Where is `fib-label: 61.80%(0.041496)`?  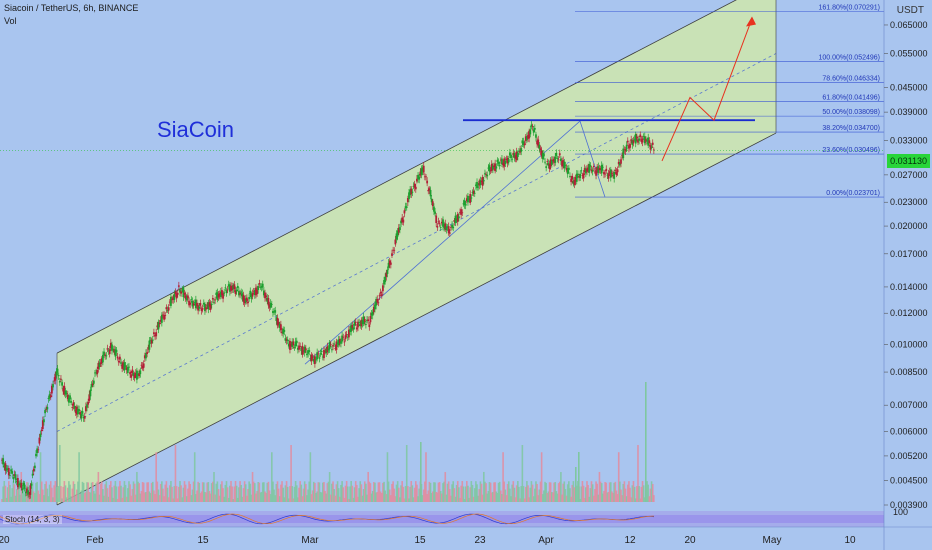
fib-label: 61.80%(0.041496) is located at coordinates (851, 98).